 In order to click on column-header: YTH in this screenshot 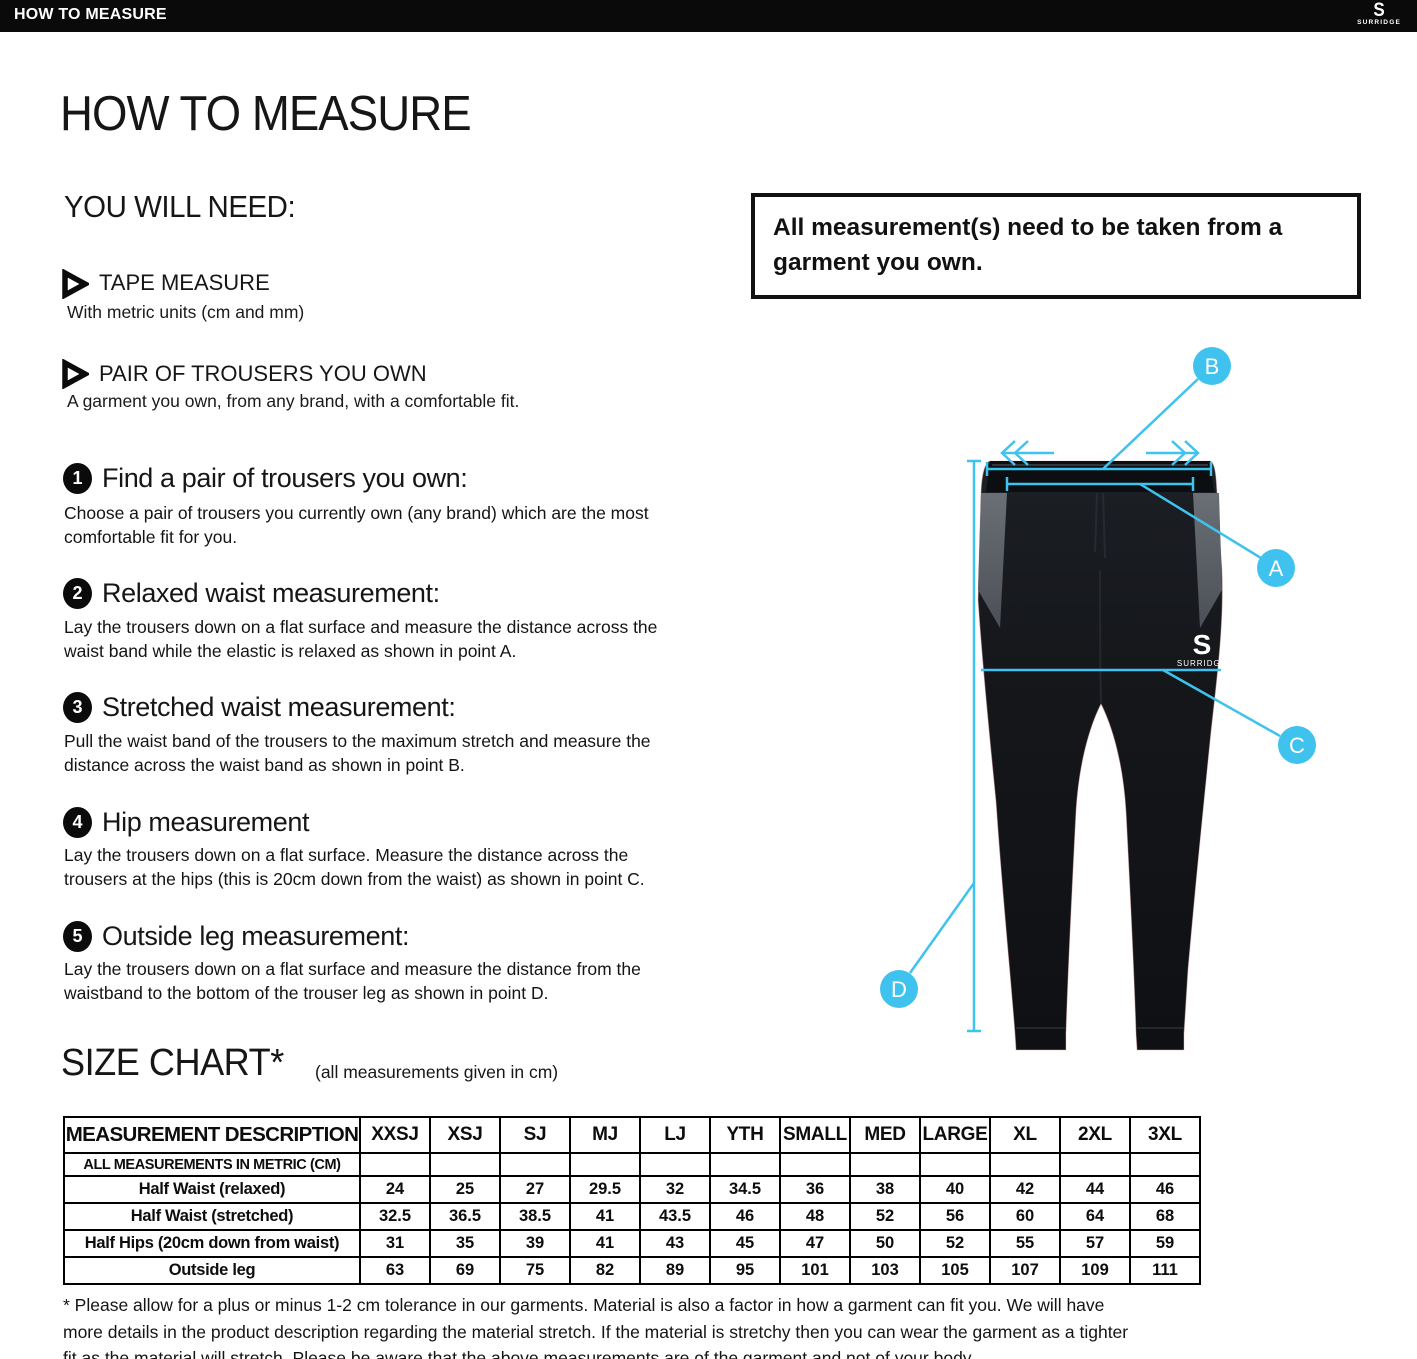, I will do `click(745, 1135)`.